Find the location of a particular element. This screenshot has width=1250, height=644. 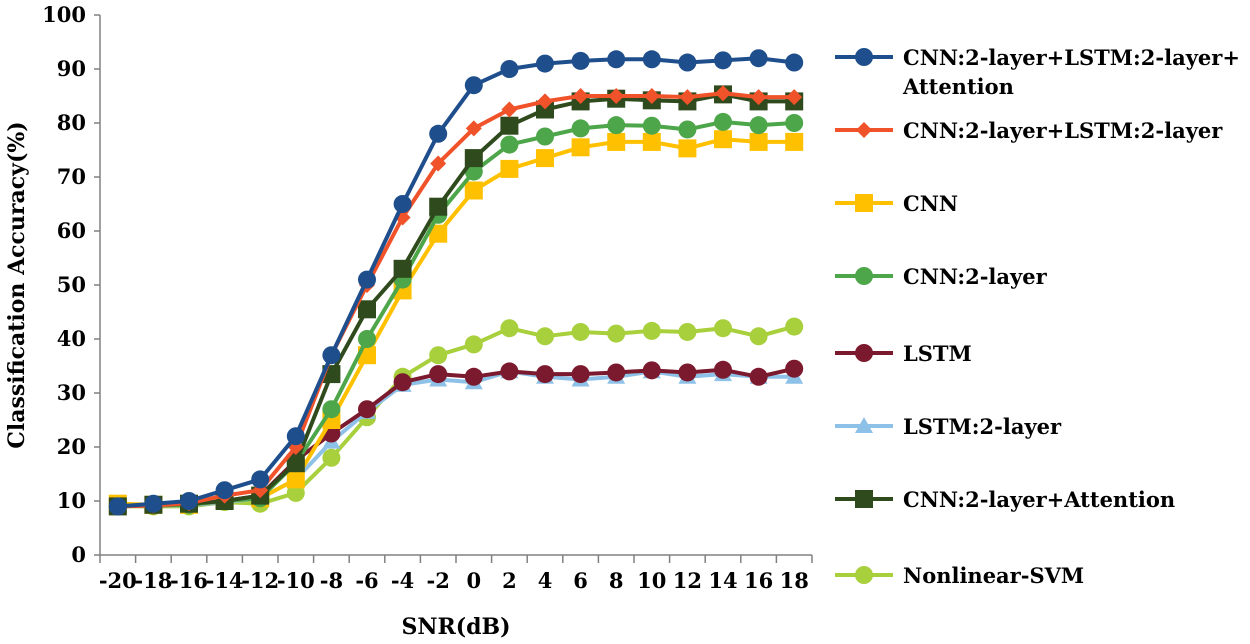

legend-item: LSTM:2-layer is located at coordinates (948, 426).